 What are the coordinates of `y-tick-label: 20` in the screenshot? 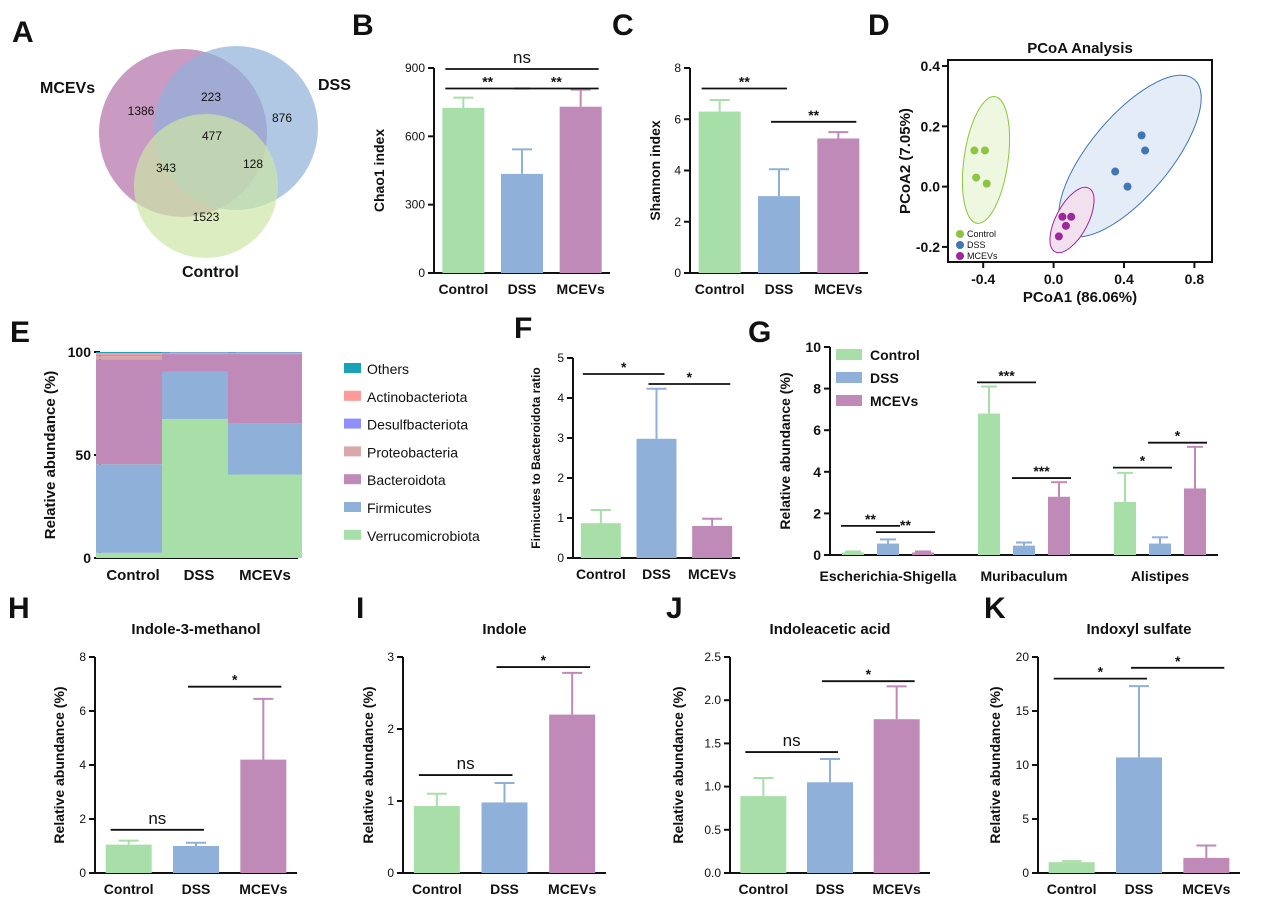 It's located at (1023, 657).